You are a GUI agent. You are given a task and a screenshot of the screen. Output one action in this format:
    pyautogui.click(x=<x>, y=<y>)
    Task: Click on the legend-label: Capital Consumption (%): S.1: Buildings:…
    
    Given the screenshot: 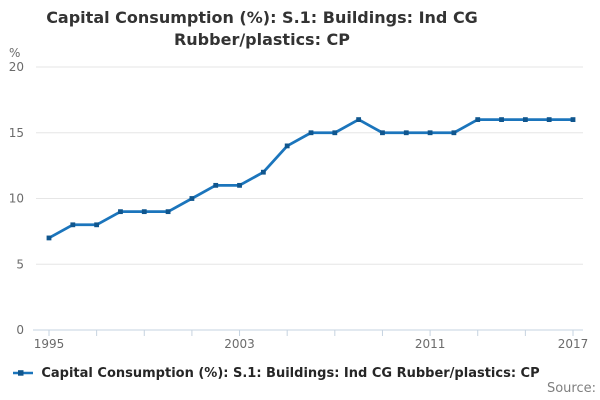 What is the action you would take?
    pyautogui.click(x=290, y=373)
    